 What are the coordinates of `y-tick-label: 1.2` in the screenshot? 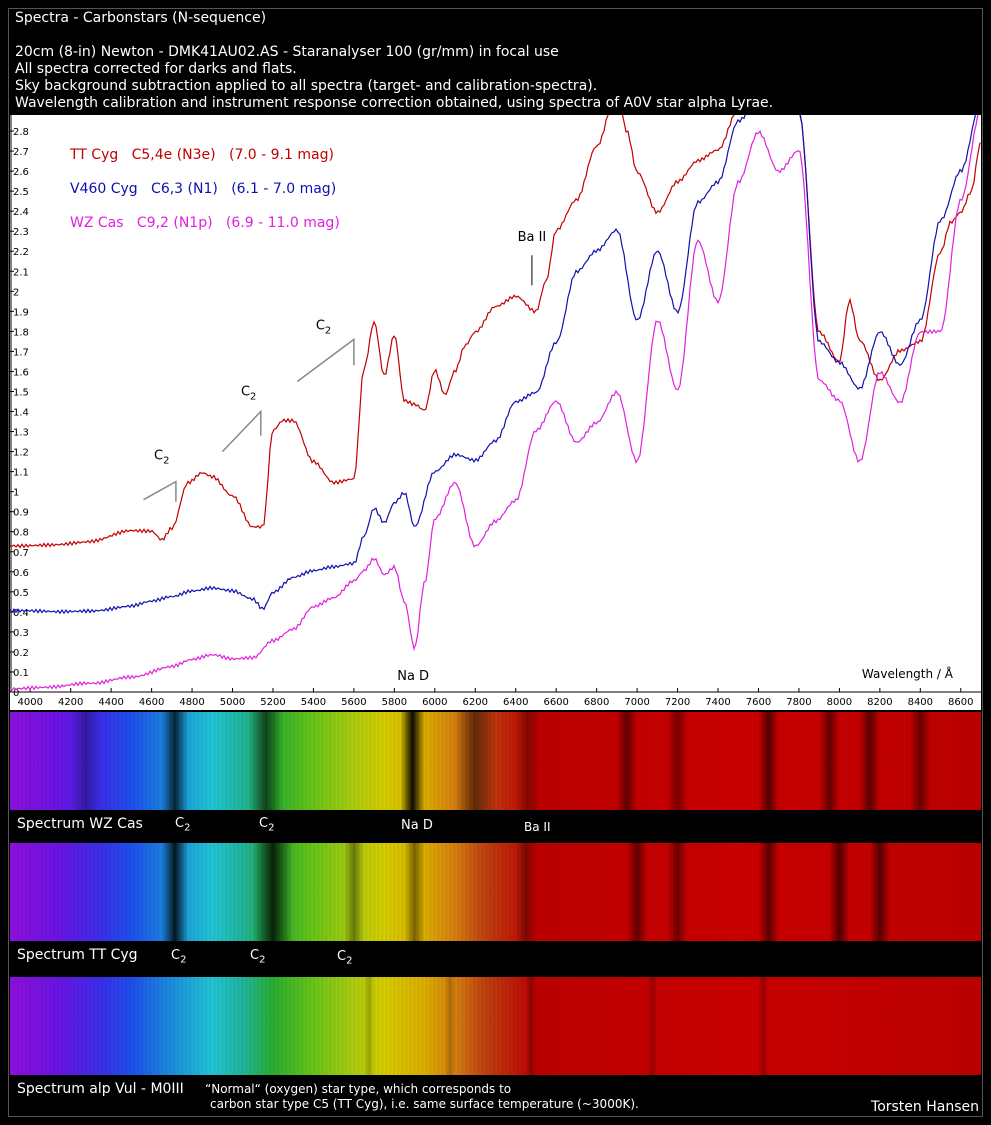 It's located at (21, 453).